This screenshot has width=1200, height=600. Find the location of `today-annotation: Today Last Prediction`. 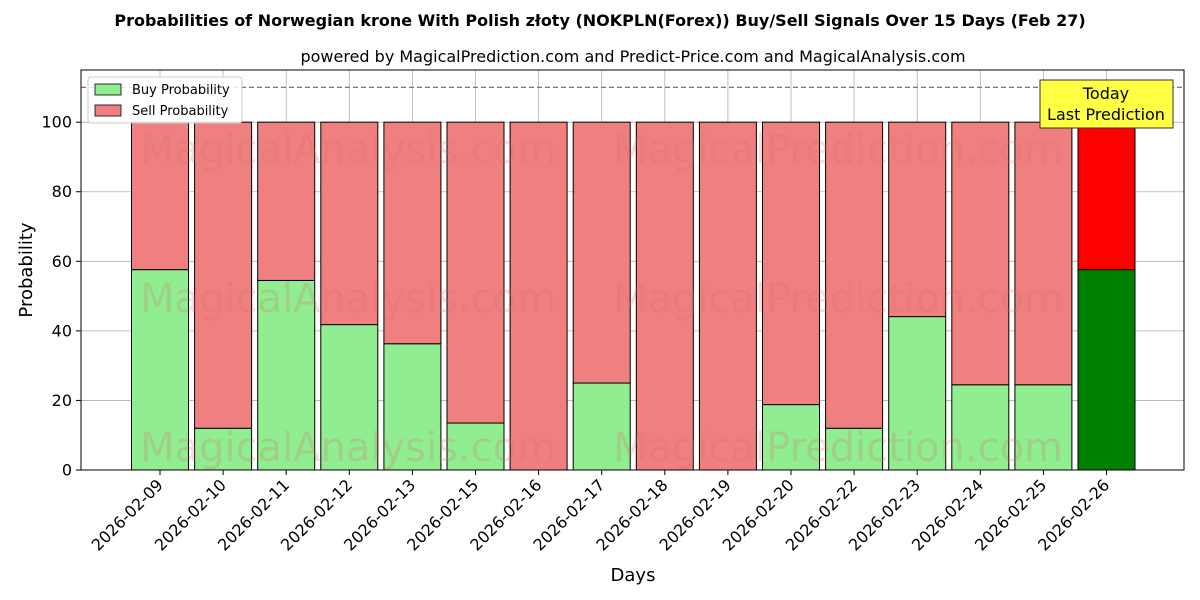

today-annotation: Today Last Prediction is located at coordinates (1106, 104).